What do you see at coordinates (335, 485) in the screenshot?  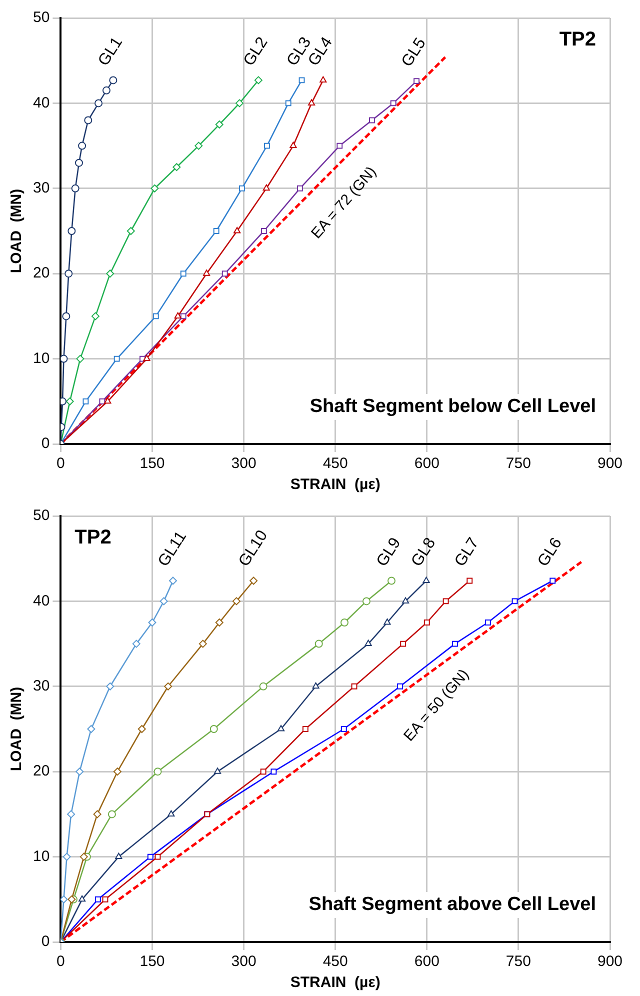 I see `x-axis-title: STRAIN (µε)` at bounding box center [335, 485].